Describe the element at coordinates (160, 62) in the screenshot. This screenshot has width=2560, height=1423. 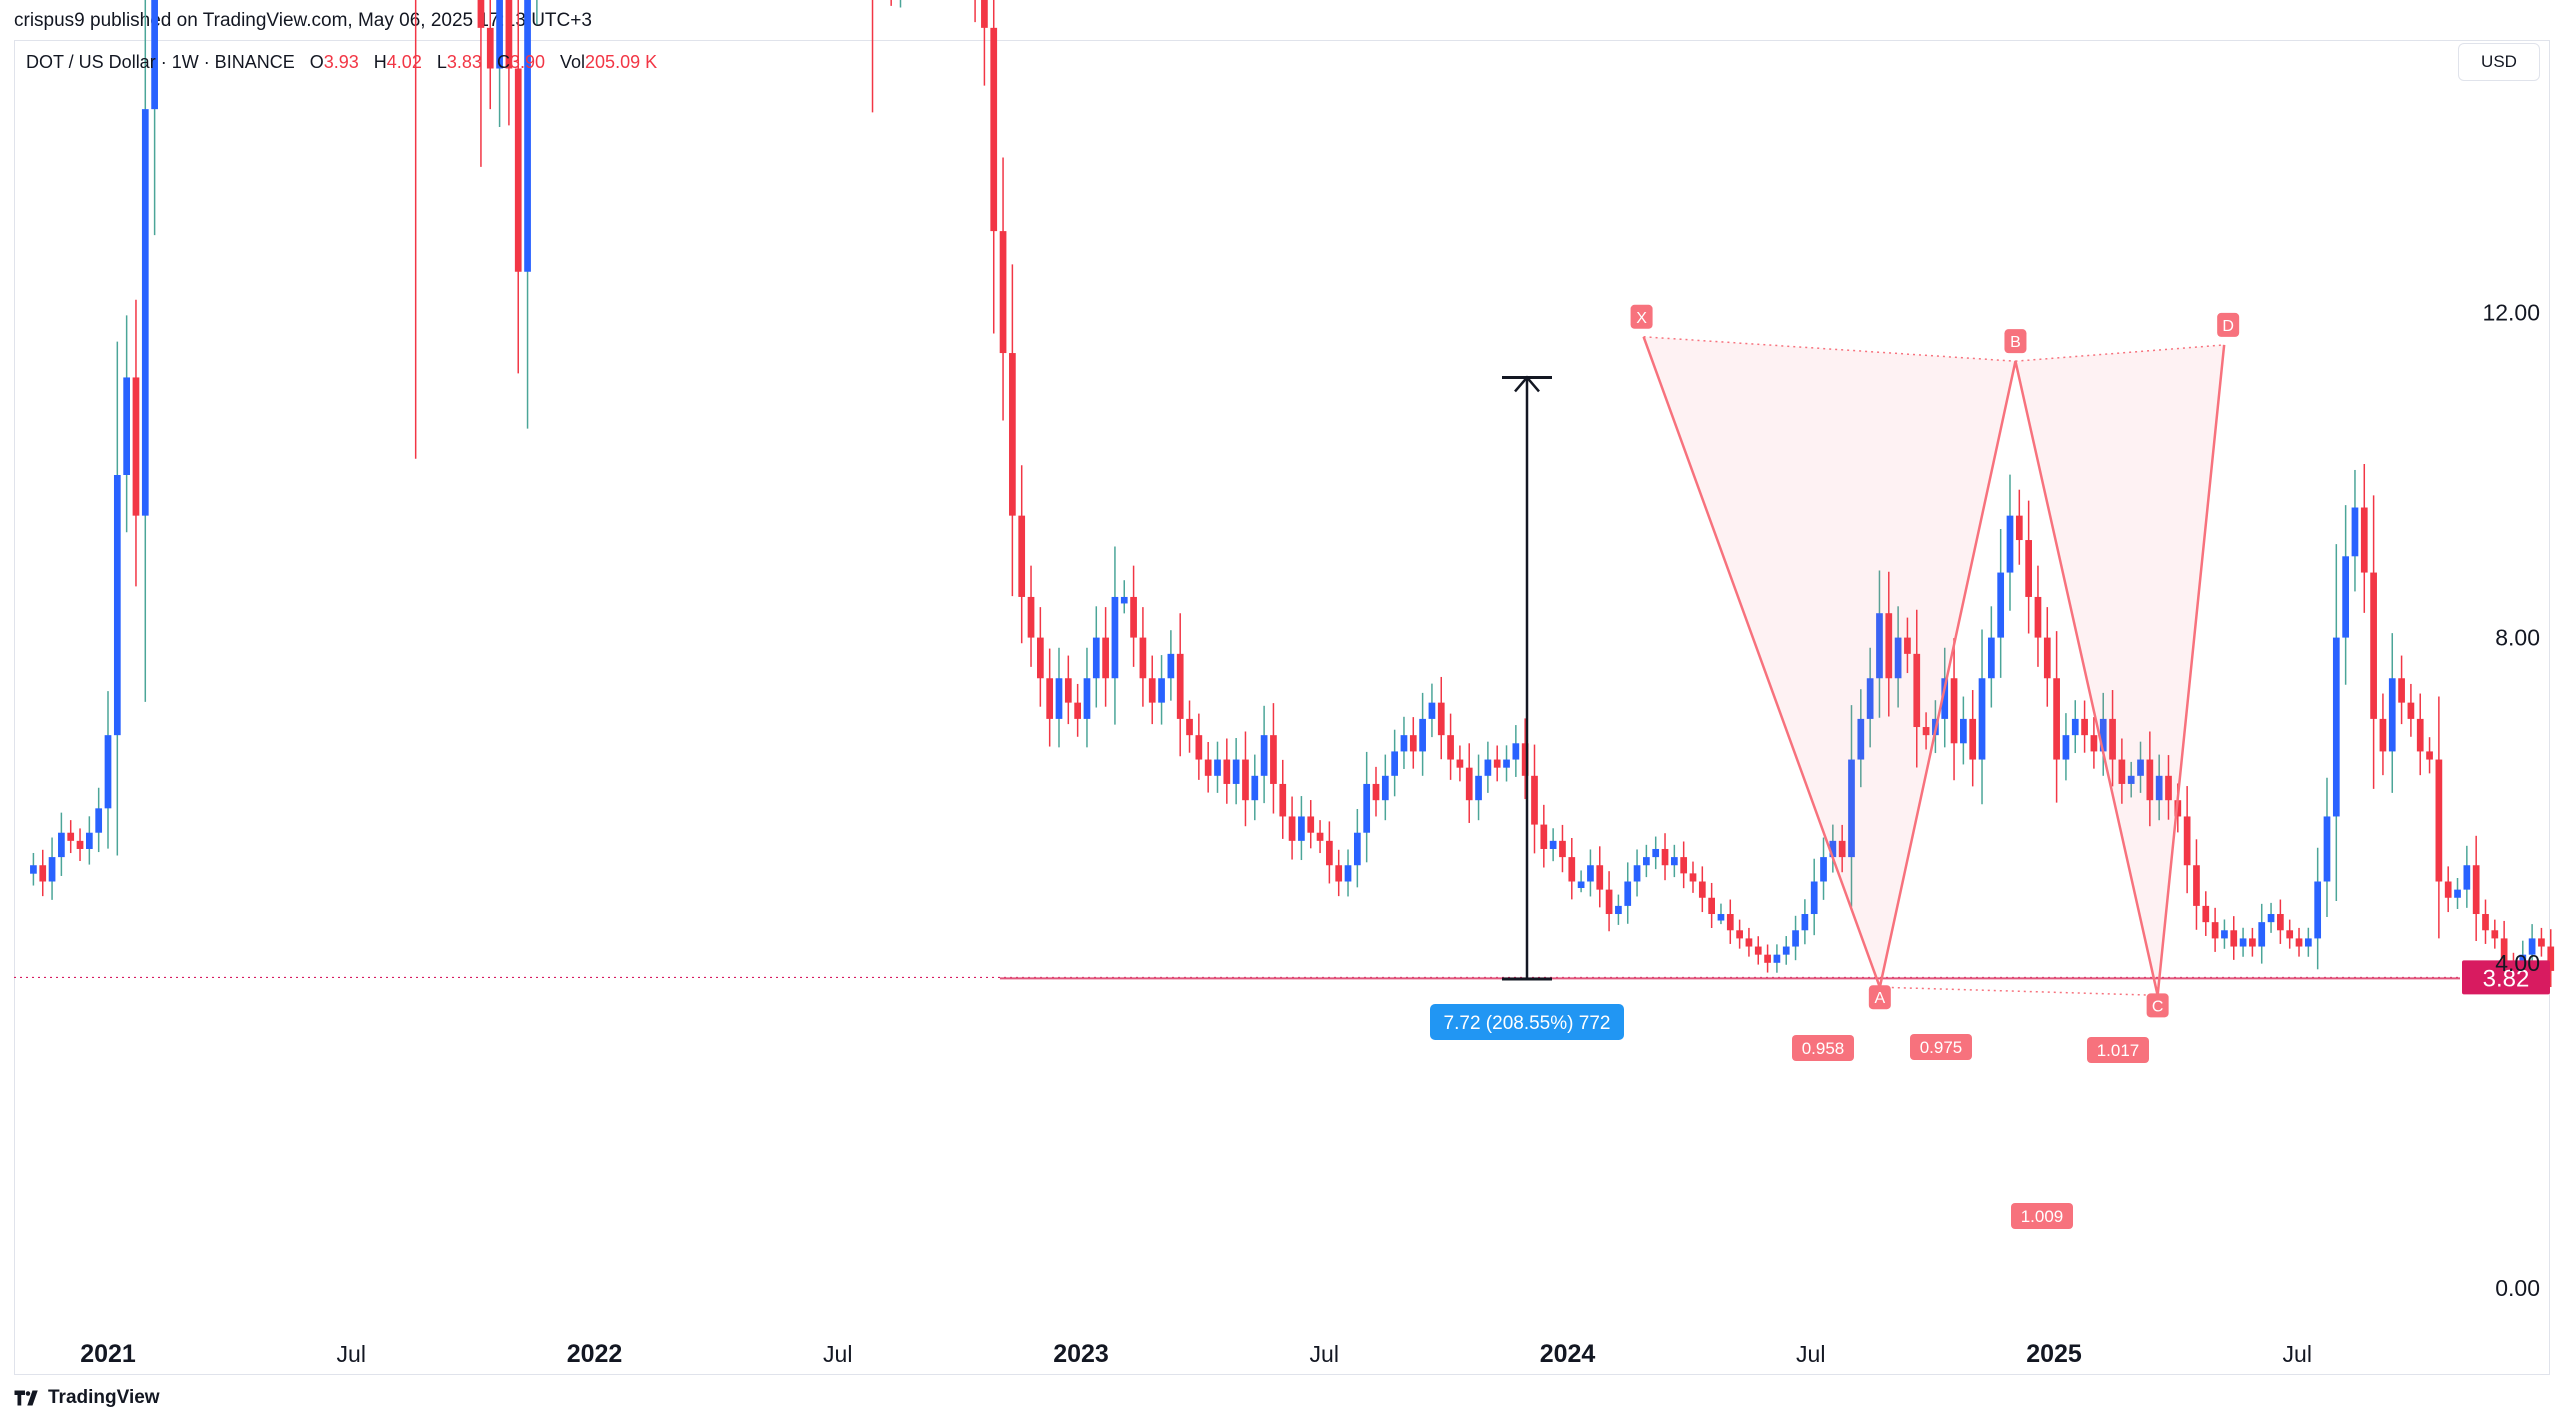
I see `legend-symbol: DOT / US Dollar · 1W · BINANCE` at that location.